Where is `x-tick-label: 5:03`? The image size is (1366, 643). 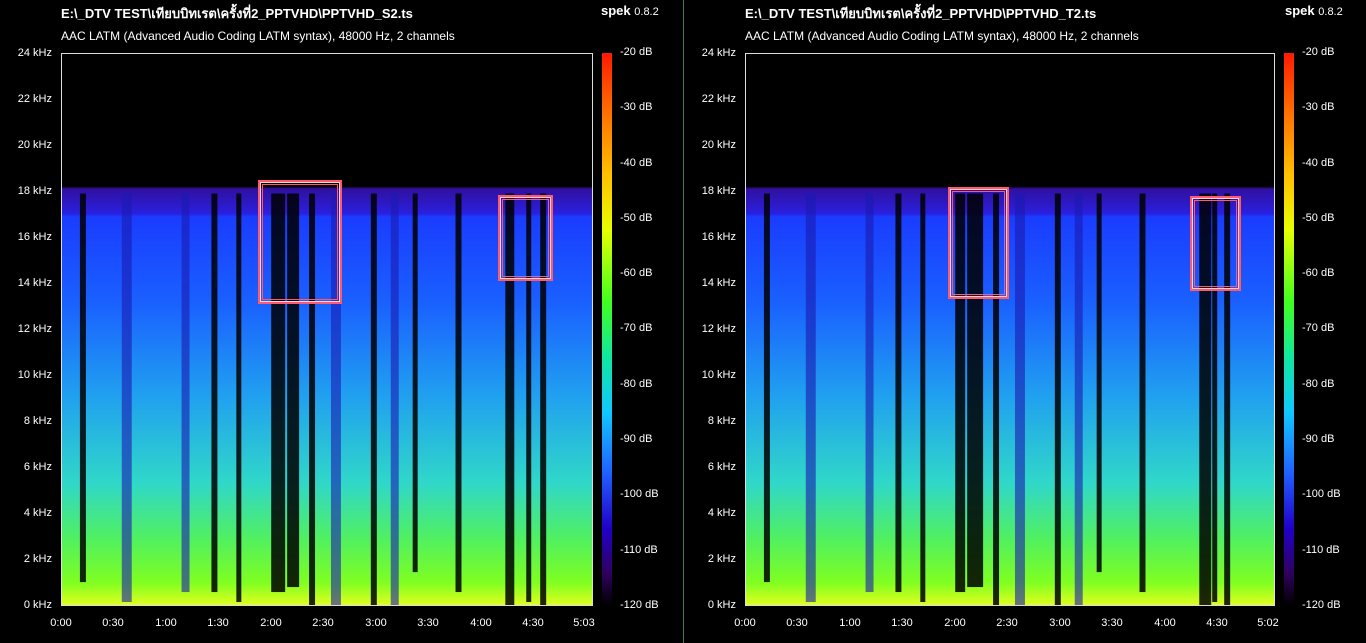
x-tick-label: 5:03 is located at coordinates (584, 623).